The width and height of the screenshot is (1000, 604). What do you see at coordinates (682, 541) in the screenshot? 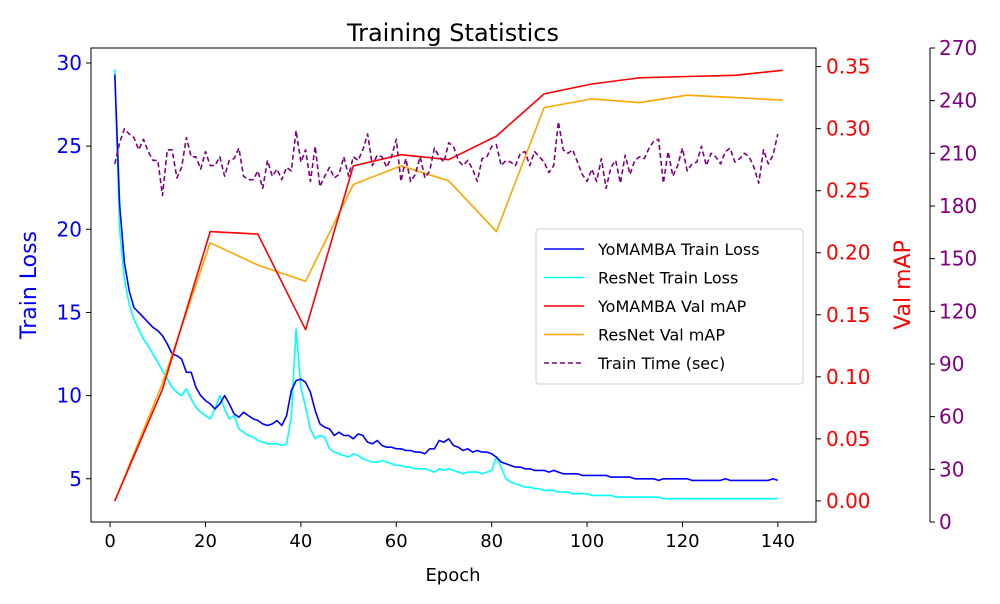
I see `x-tick-label: 120` at bounding box center [682, 541].